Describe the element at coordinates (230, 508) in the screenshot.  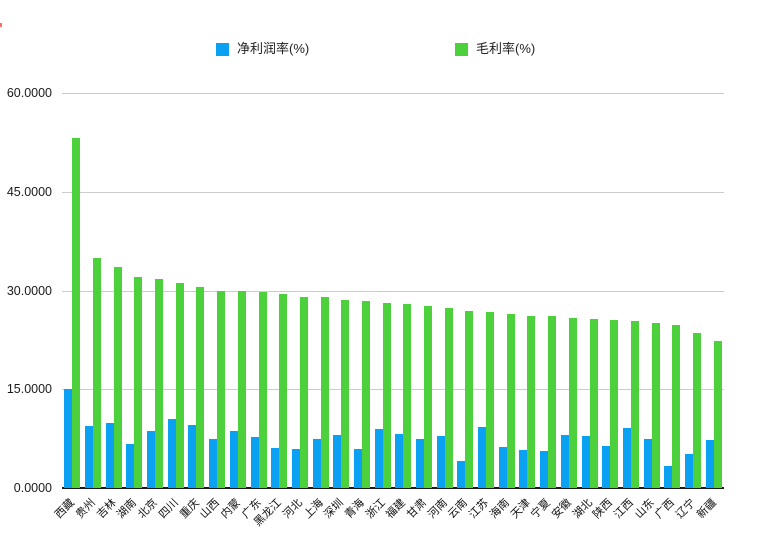
I see `x-axis-category-label: 内蒙` at that location.